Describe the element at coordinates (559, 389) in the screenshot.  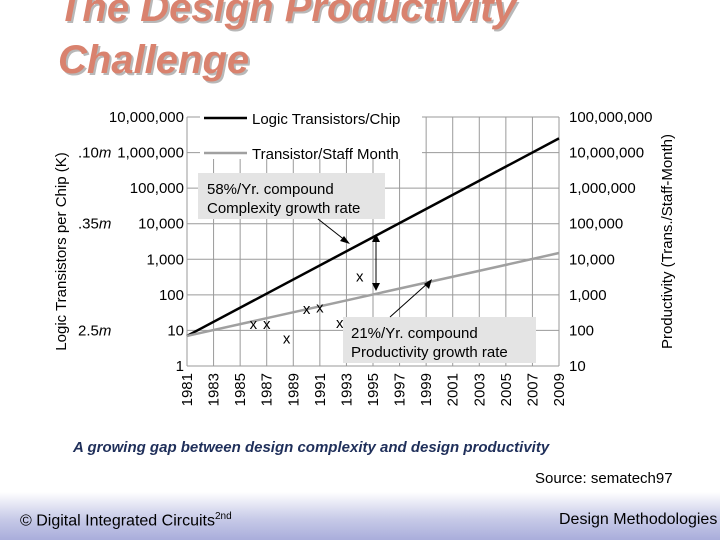
I see `x-tick-label: 2009` at that location.